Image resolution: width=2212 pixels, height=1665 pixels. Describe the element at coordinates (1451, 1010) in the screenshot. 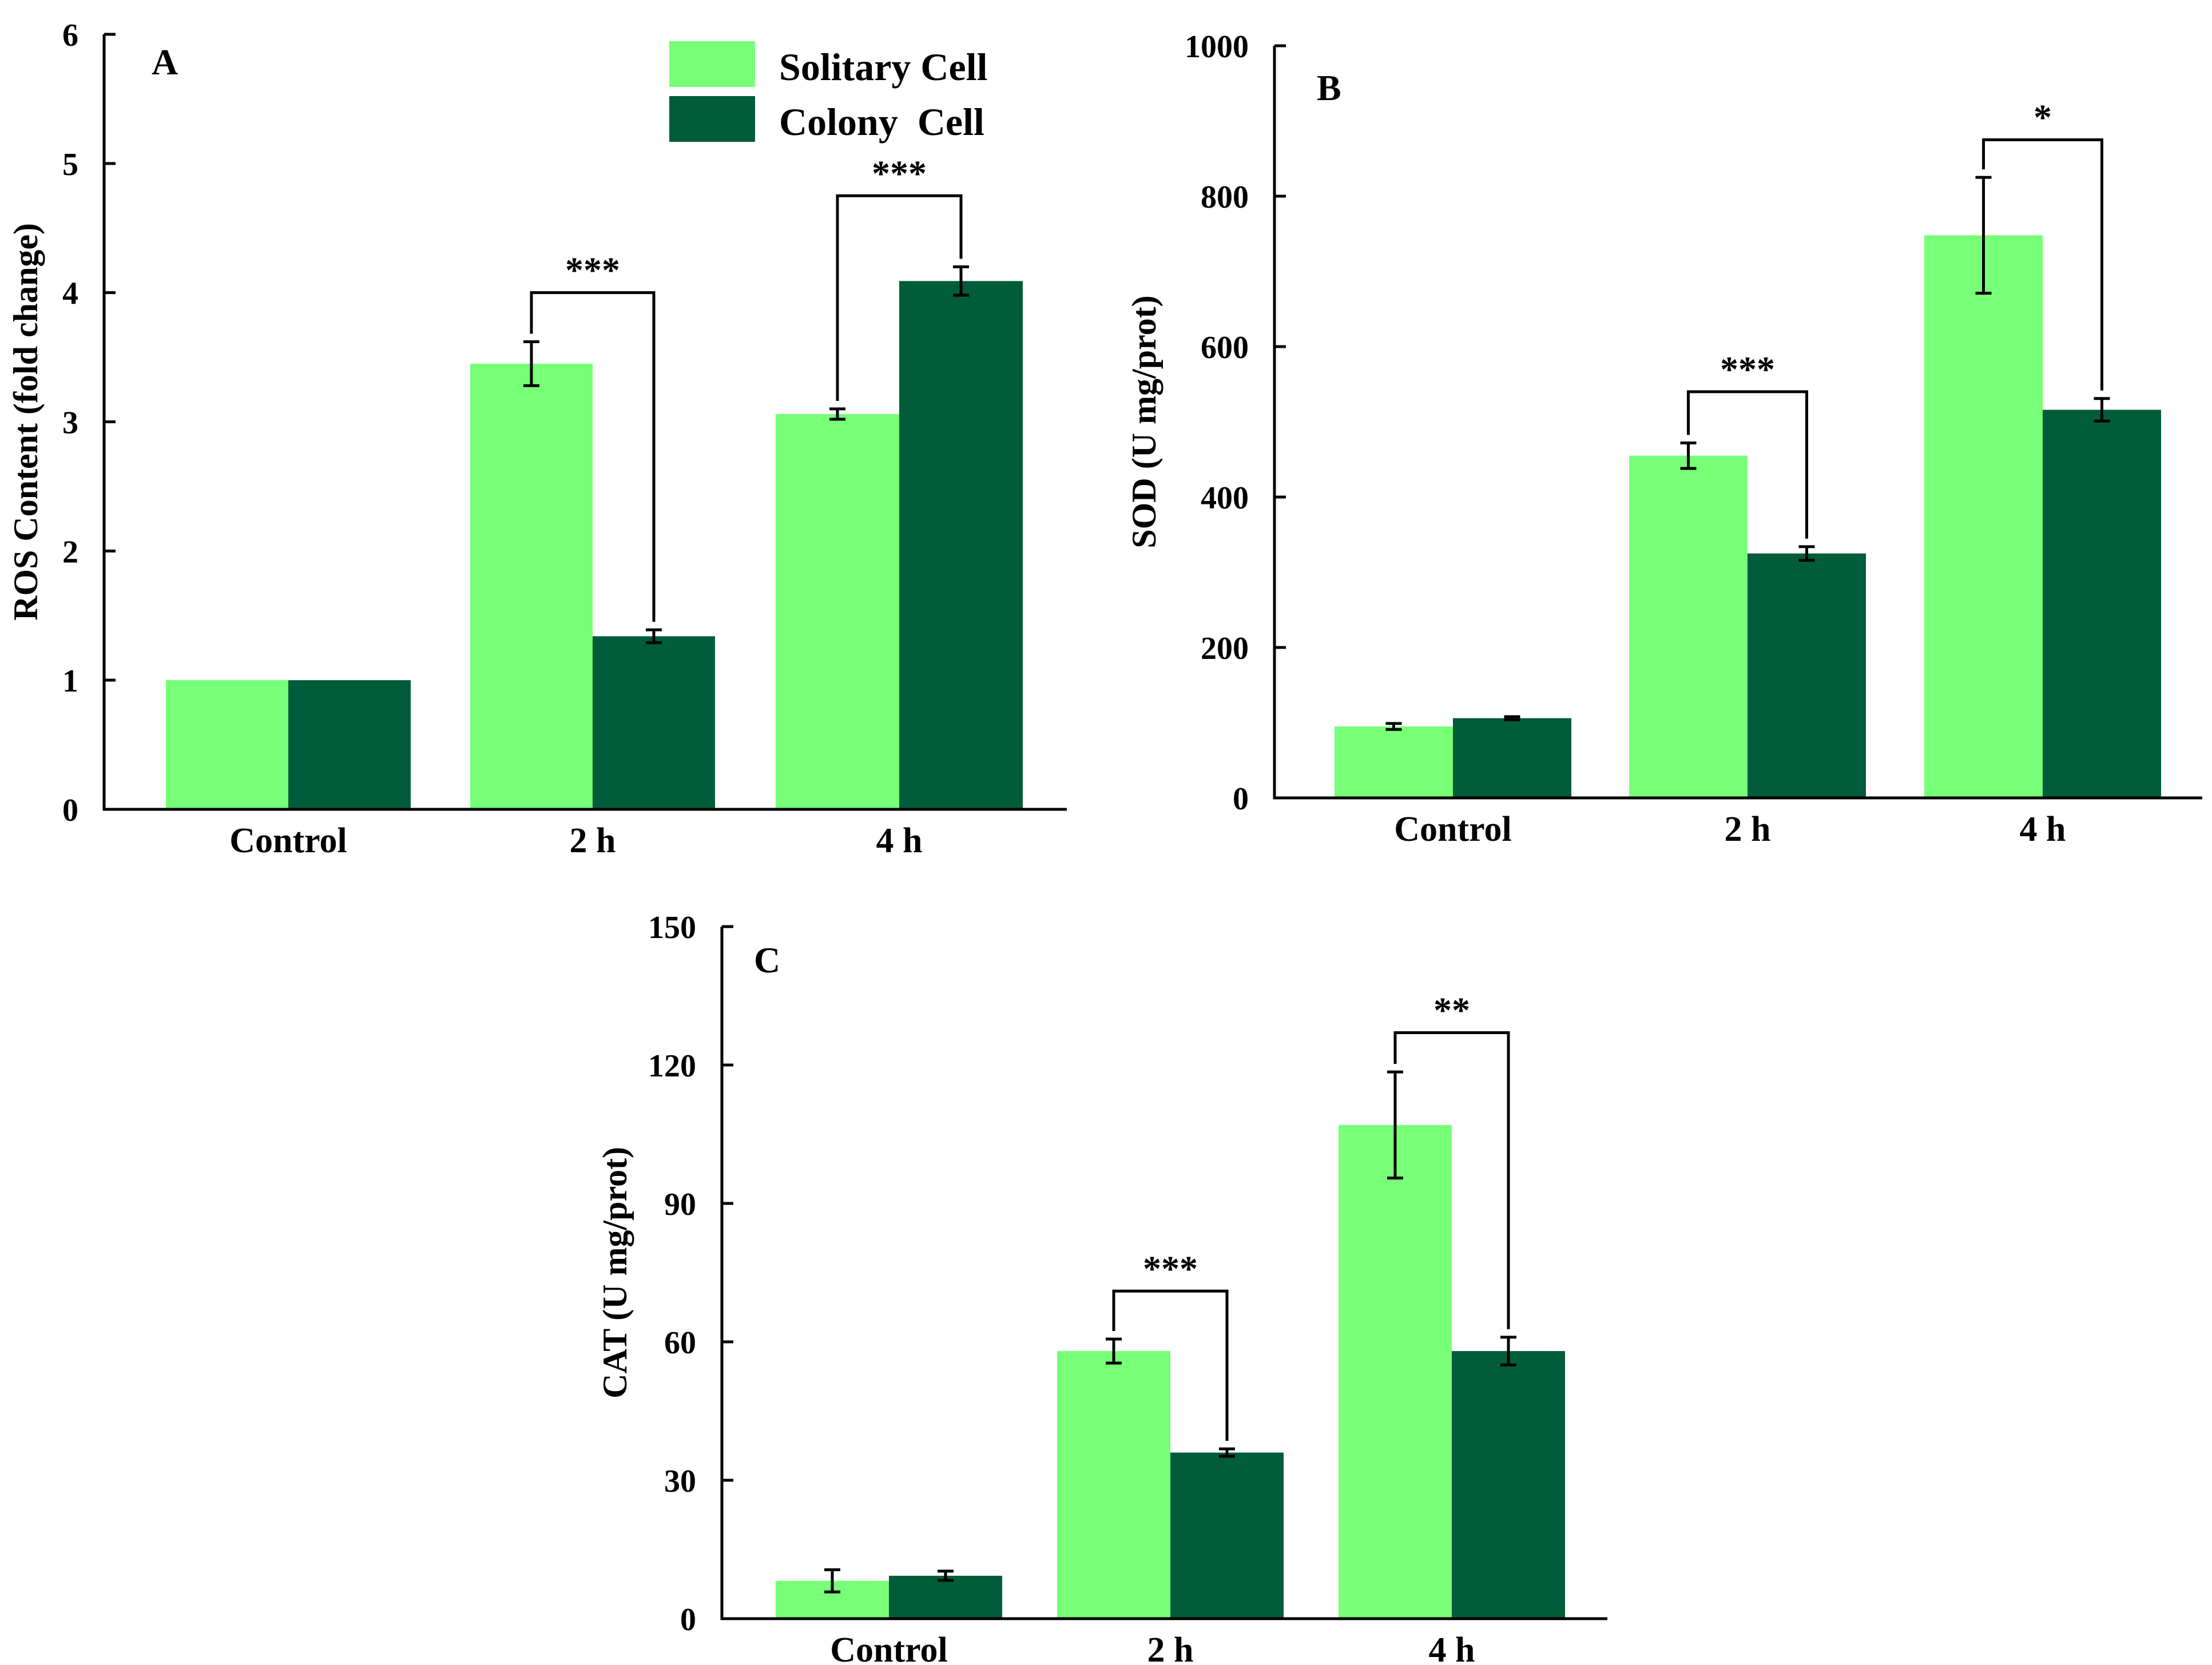

I see `significance-label-c-1: **` at that location.